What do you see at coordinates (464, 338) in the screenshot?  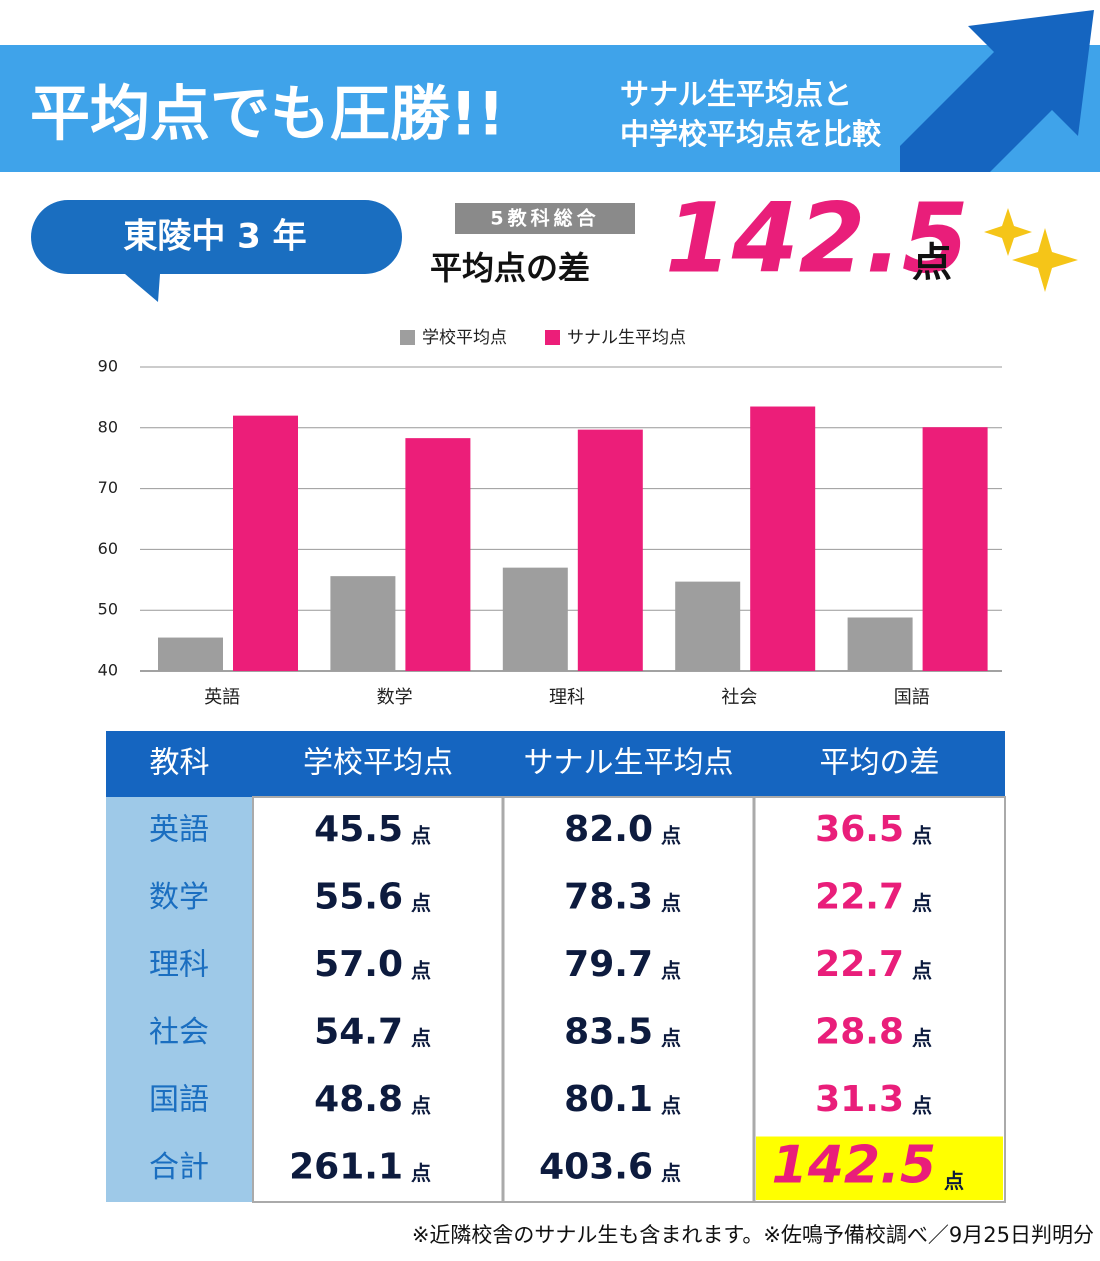 I see `legend-label: 学校平均点` at bounding box center [464, 338].